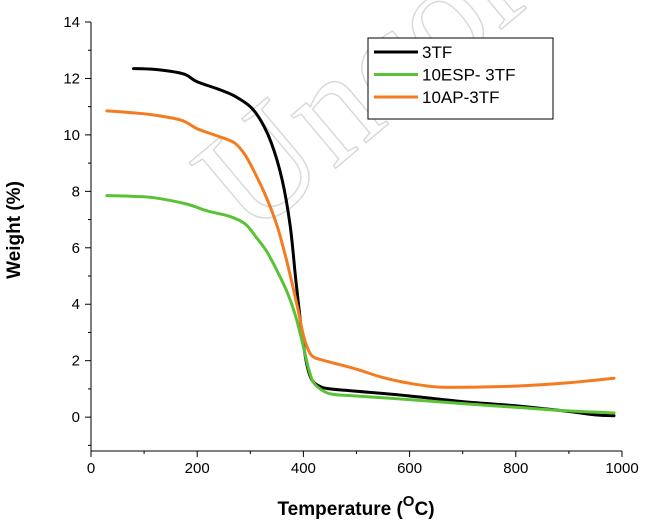 This screenshot has height=523, width=648. I want to click on y-tick-label: 2, so click(76, 361).